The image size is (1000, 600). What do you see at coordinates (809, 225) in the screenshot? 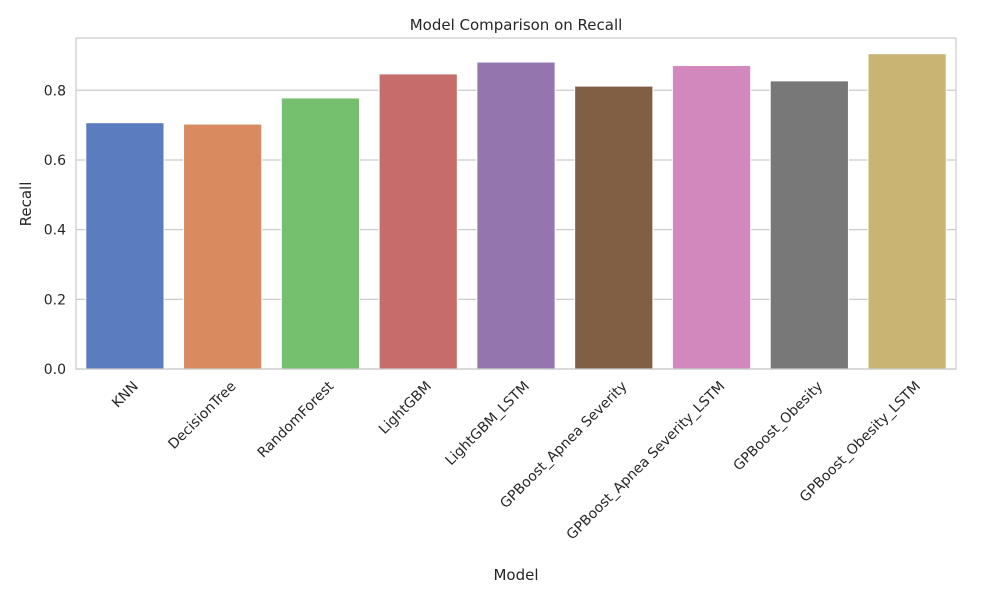
I see `bar-gpboost-obesity` at bounding box center [809, 225].